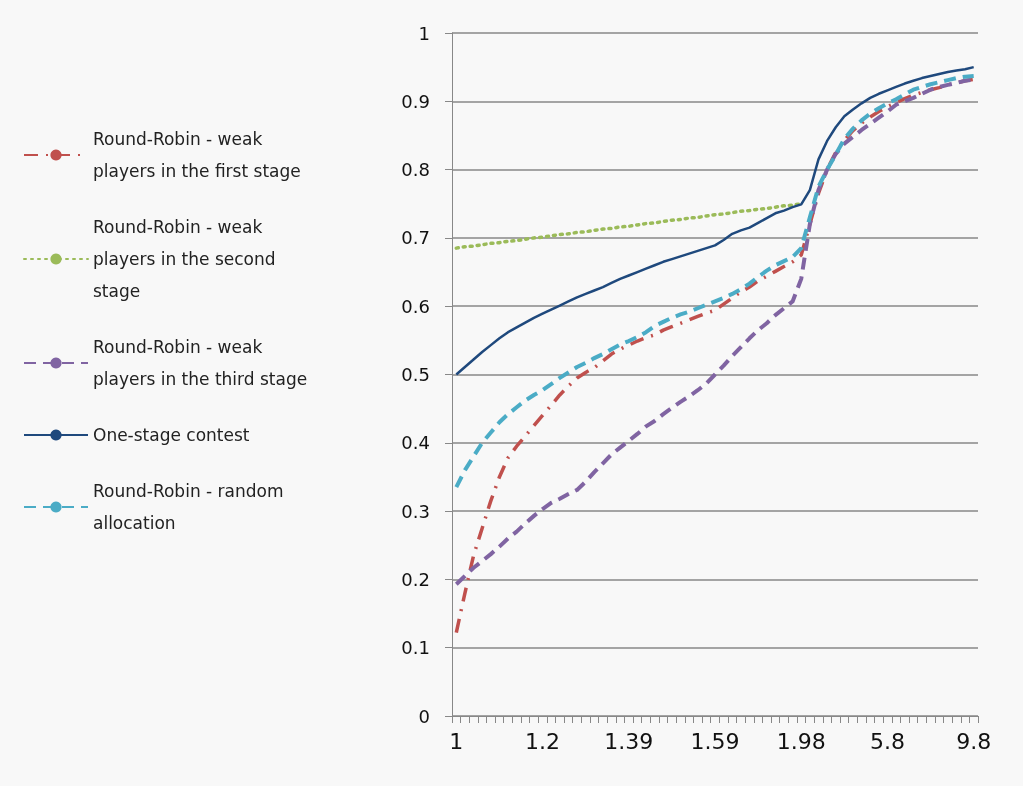 The height and width of the screenshot is (786, 1023). I want to click on y-tick-label: 0.7, so click(415, 238).